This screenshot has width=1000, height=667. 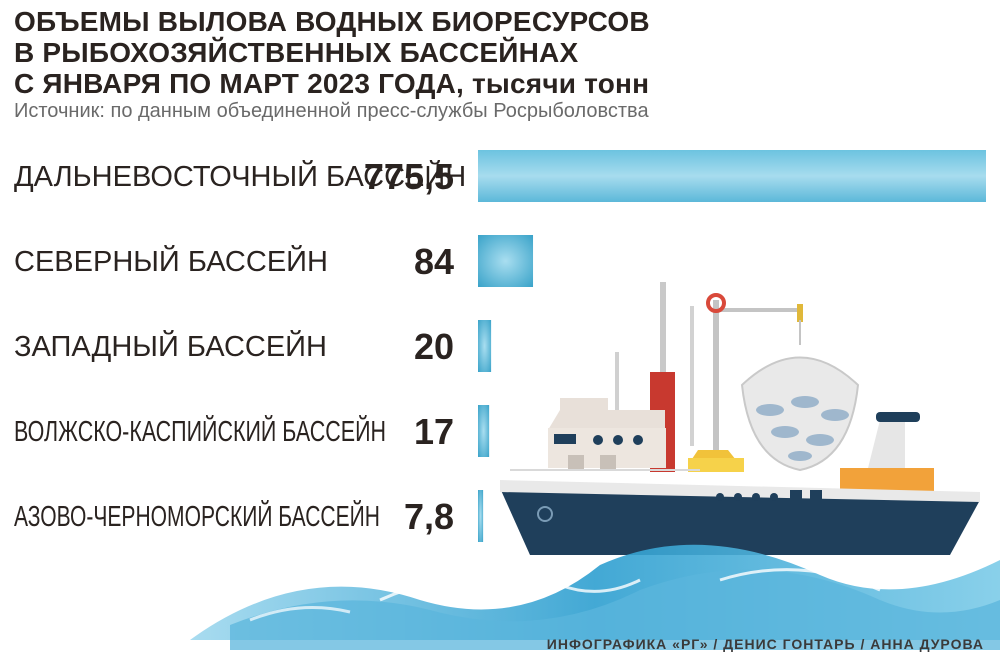 What do you see at coordinates (240, 176) in the screenshot?
I see `category-label: ДАЛЬНЕВОСТОЧНЫЙ БАССЕЙН` at bounding box center [240, 176].